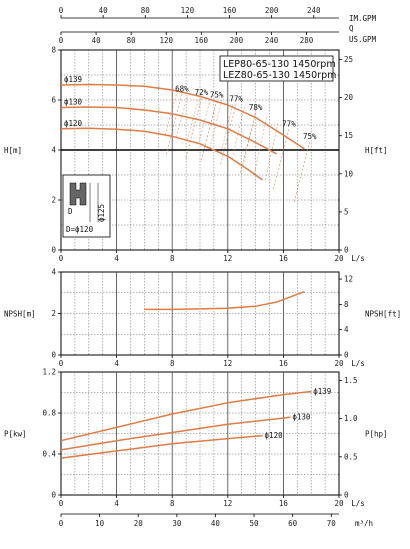  What do you see at coordinates (15, 434) in the screenshot?
I see `y-axis-title-left: P[kw]` at bounding box center [15, 434].